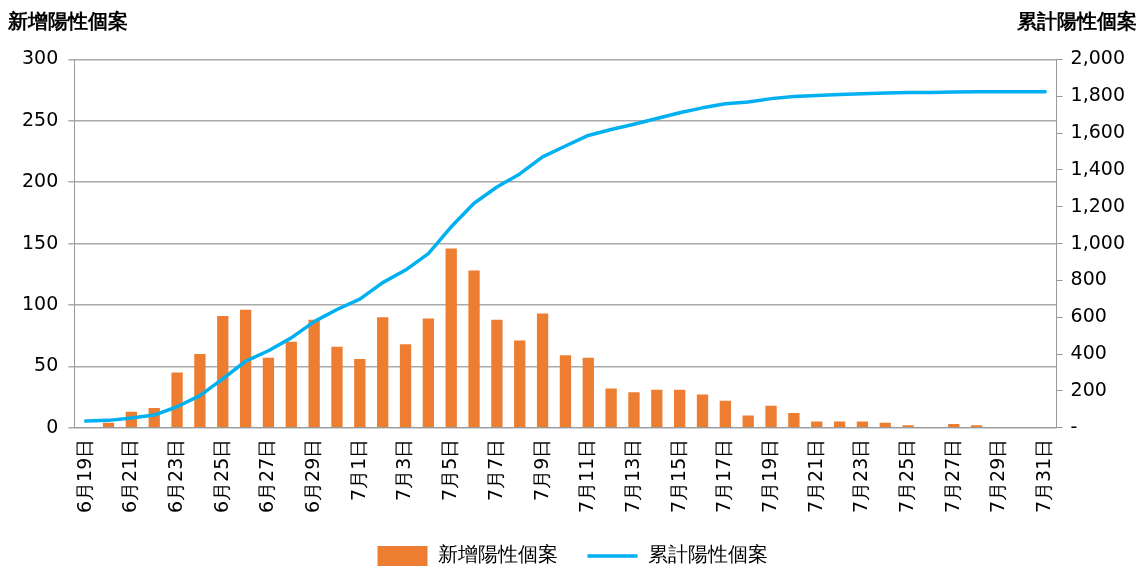 The height and width of the screenshot is (587, 1145). I want to click on x-tick-label: 7月19日, so click(768, 475).